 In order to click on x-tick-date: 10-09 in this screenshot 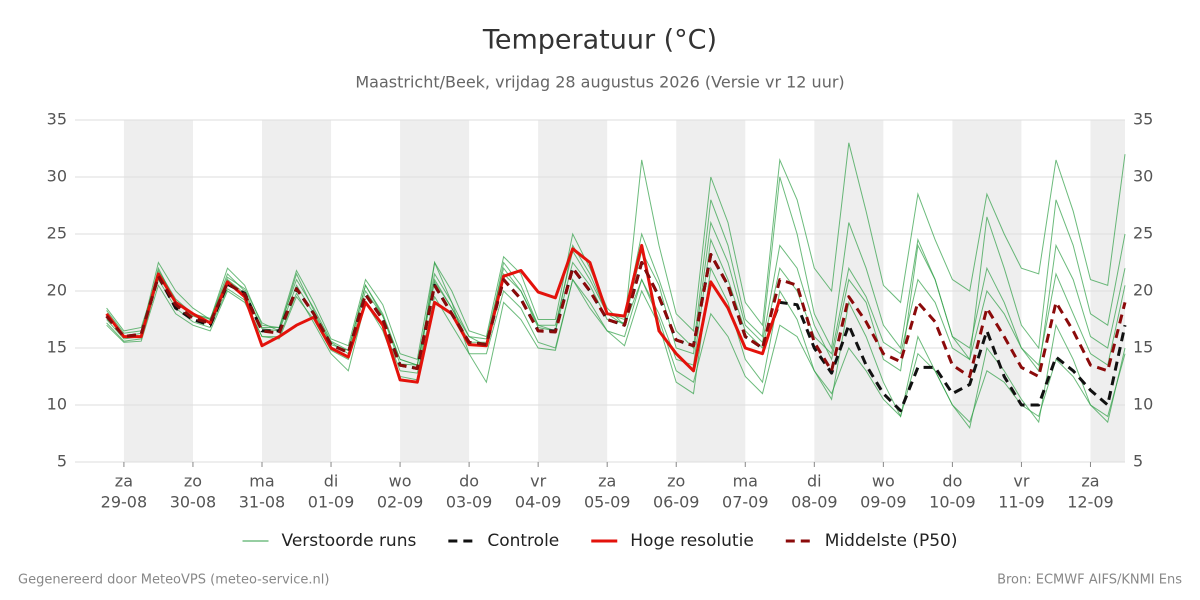, I will do `click(952, 502)`.